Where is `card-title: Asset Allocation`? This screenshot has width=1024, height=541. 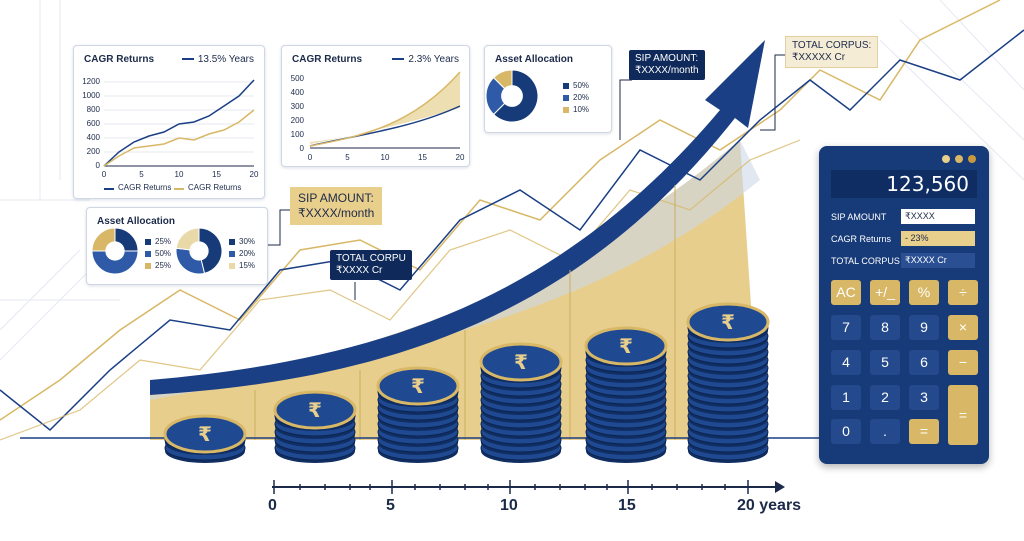
card-title: Asset Allocation is located at coordinates (136, 221).